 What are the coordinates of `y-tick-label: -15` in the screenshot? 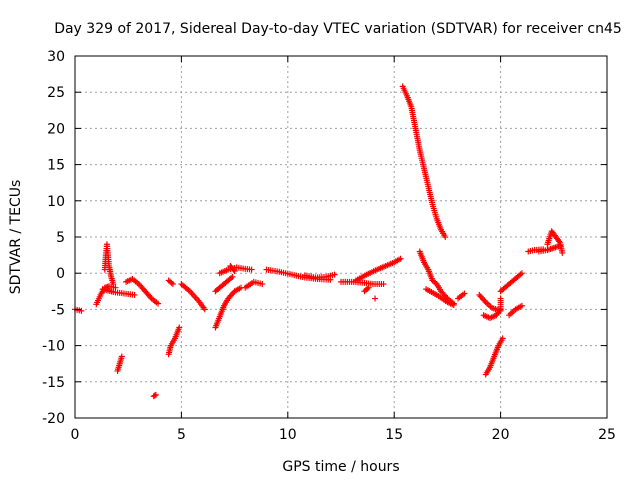 It's located at (53, 383).